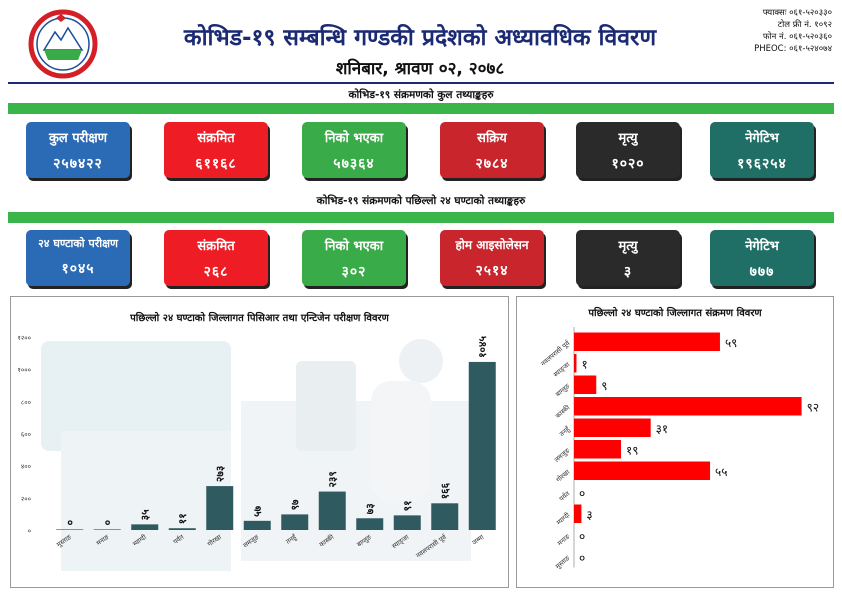 This screenshot has height=595, width=842. Describe the element at coordinates (327, 541) in the screenshot. I see `x-category-label: कास्की` at that location.